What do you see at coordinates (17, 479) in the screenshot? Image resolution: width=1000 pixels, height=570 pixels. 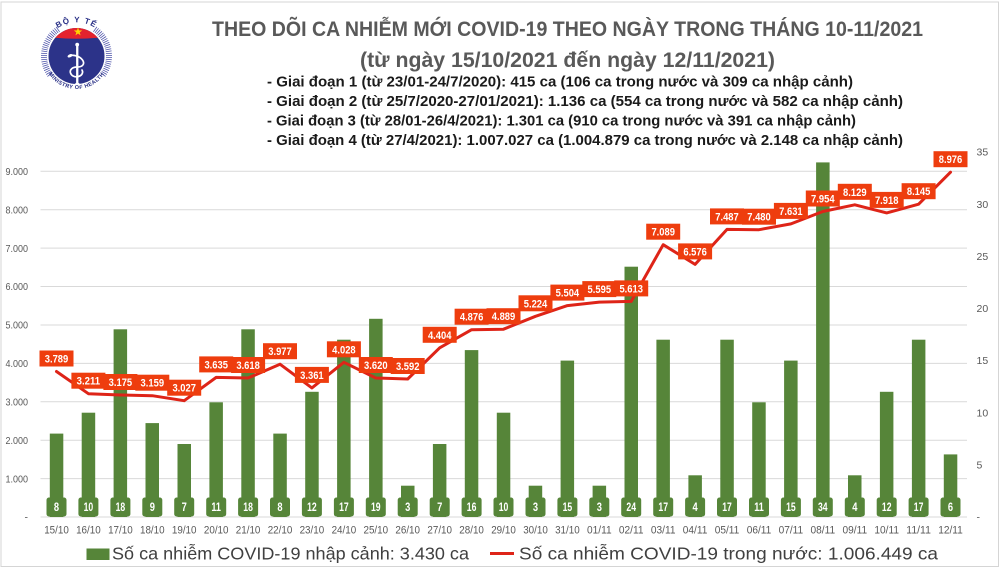 I see `svg-text: 1.000` at bounding box center [17, 479].